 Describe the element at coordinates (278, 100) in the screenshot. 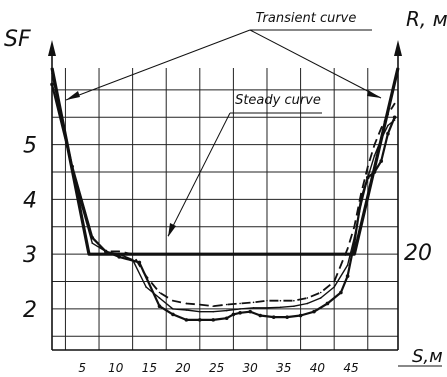

I see `annotation-steady-curve: Steady curve` at that location.